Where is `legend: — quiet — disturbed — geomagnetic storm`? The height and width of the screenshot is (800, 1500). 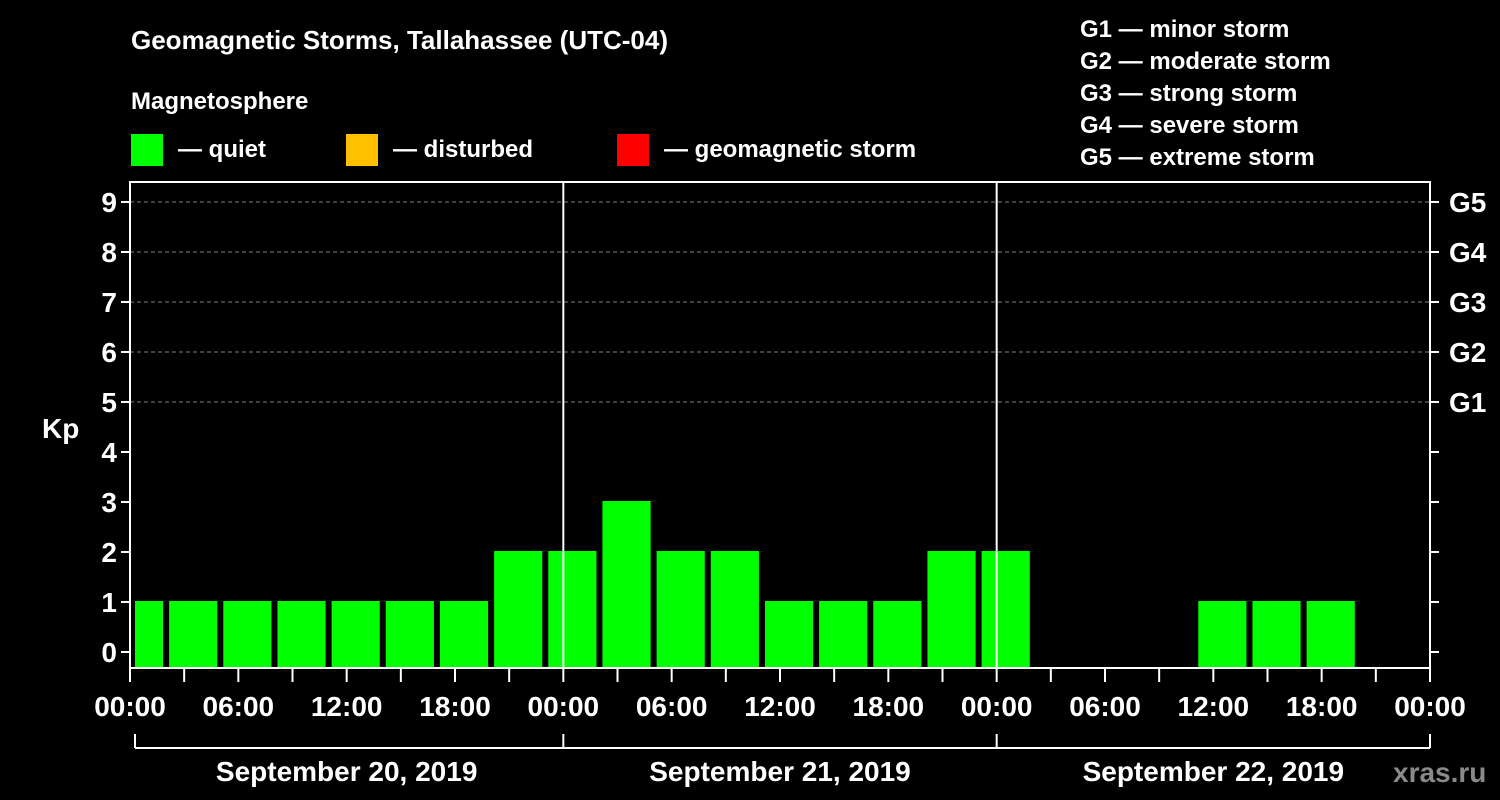 legend: — quiet — disturbed — geomagnetic storm is located at coordinates (523, 150).